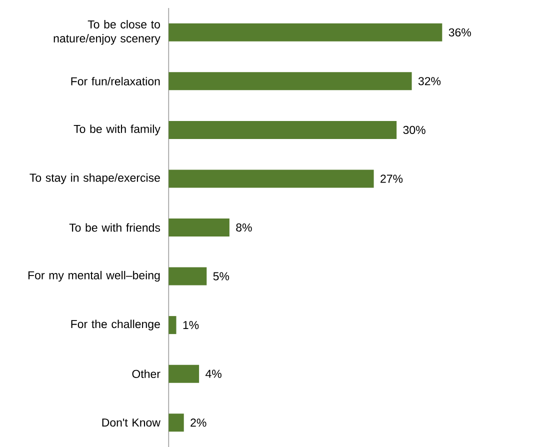  What do you see at coordinates (244, 227) in the screenshot?
I see `data-label: 8%` at bounding box center [244, 227].